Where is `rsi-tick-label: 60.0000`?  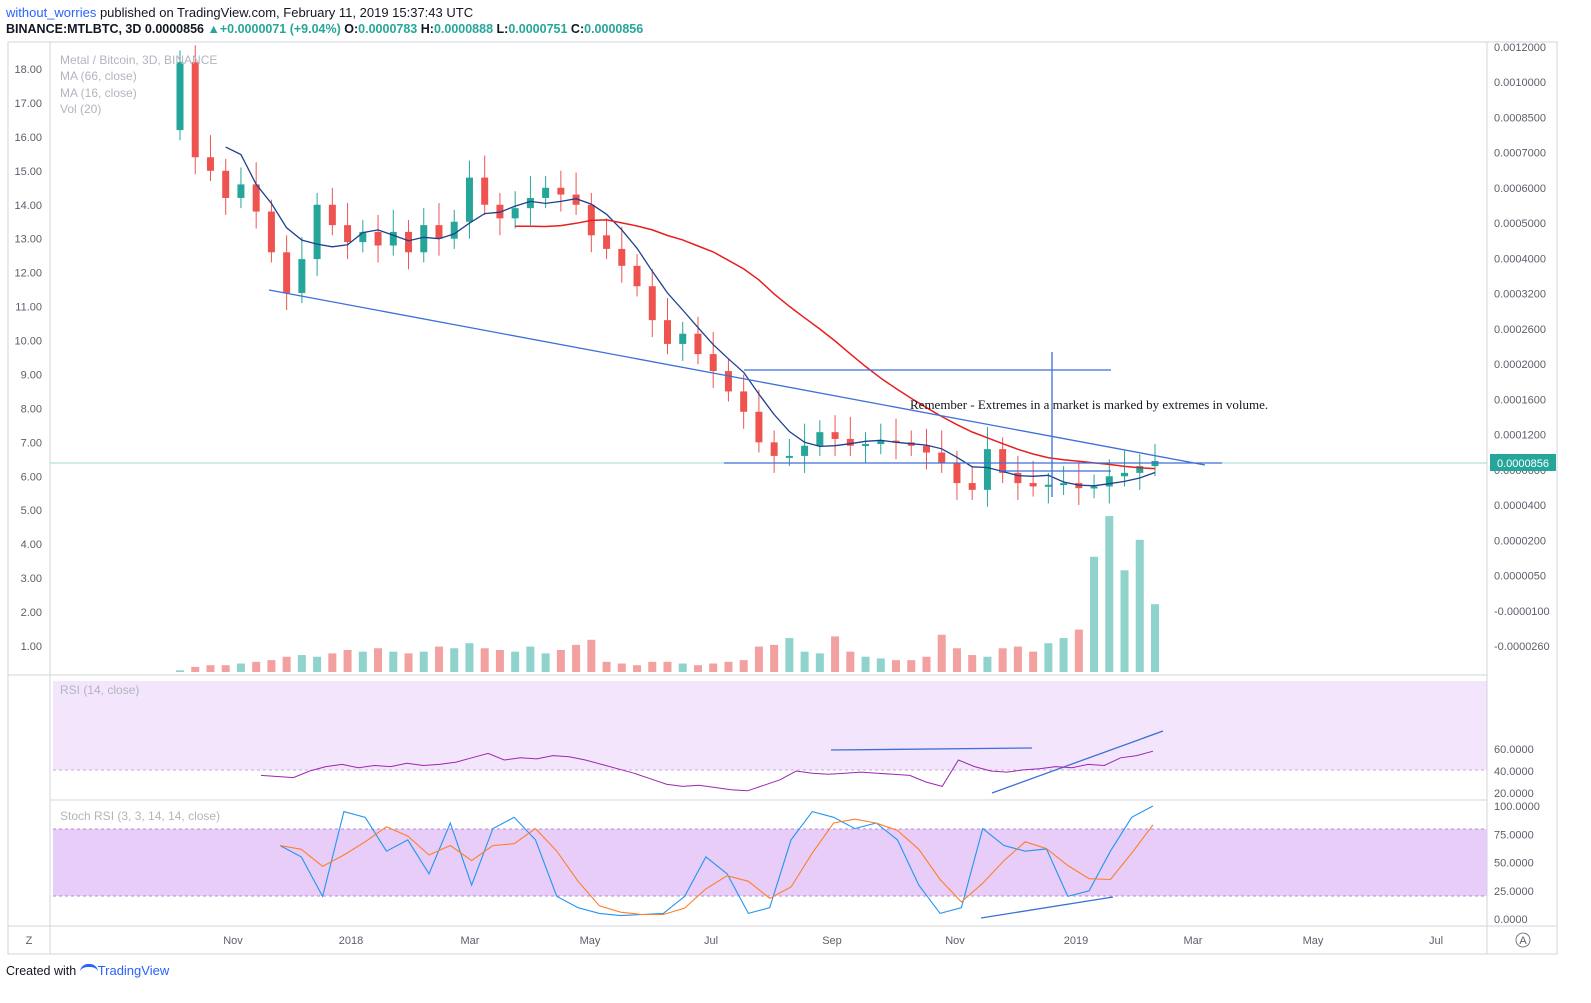 rsi-tick-label: 60.0000 is located at coordinates (1514, 750).